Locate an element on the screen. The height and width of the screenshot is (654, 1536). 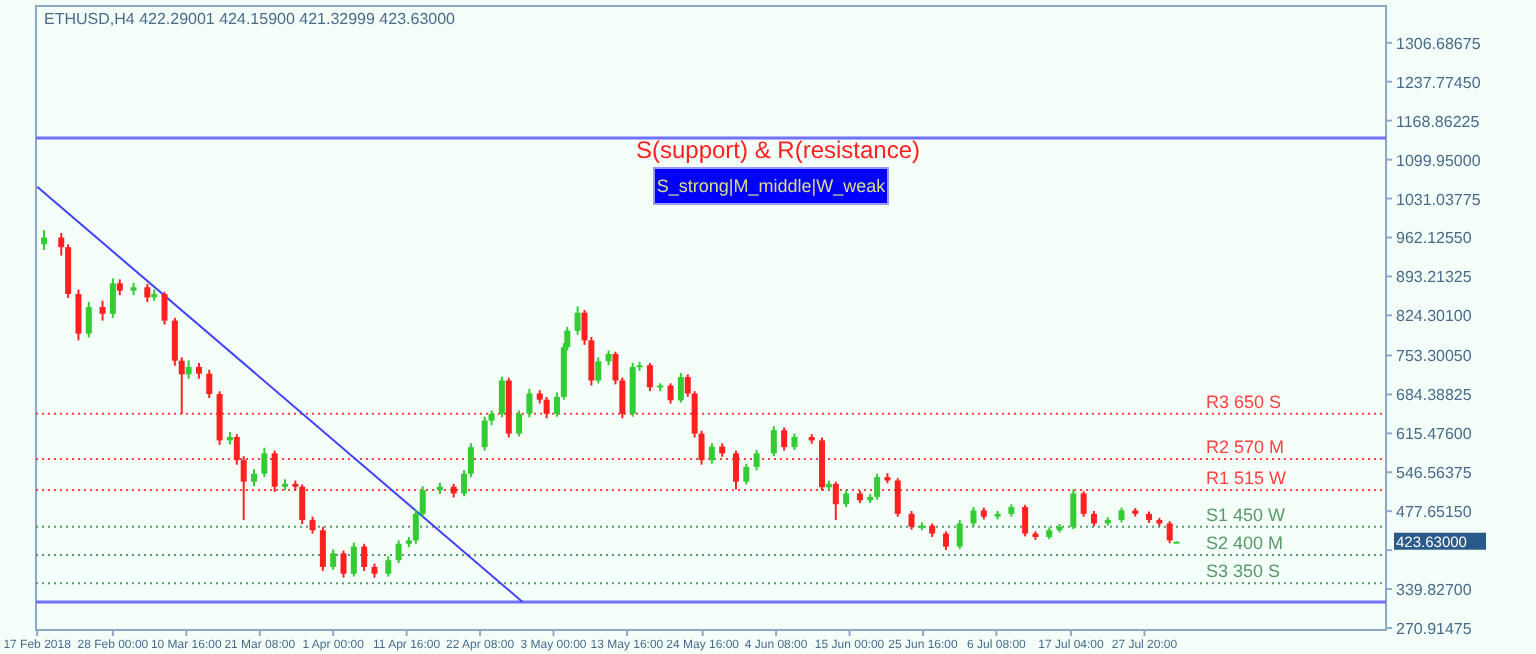
y-tick-label: 893.21325 is located at coordinates (1434, 277).